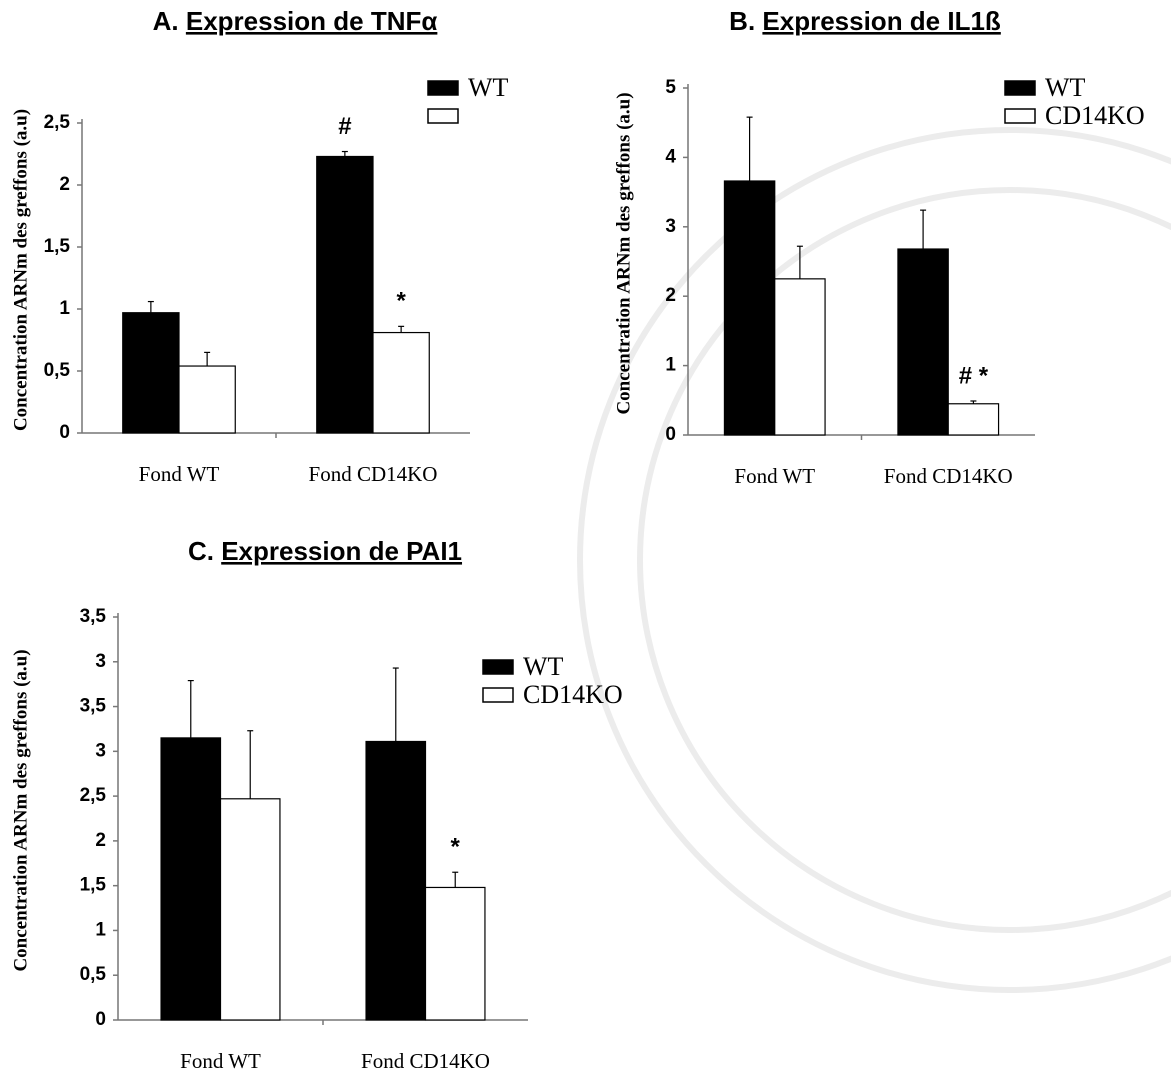 The width and height of the screenshot is (1171, 1077). What do you see at coordinates (201, 551) in the screenshot?
I see `panel-label: C.` at bounding box center [201, 551].